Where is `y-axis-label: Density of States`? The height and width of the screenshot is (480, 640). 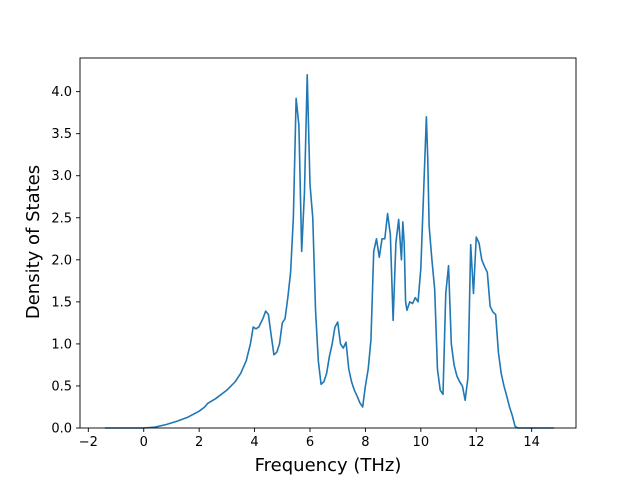 y-axis-label: Density of States is located at coordinates (33, 242).